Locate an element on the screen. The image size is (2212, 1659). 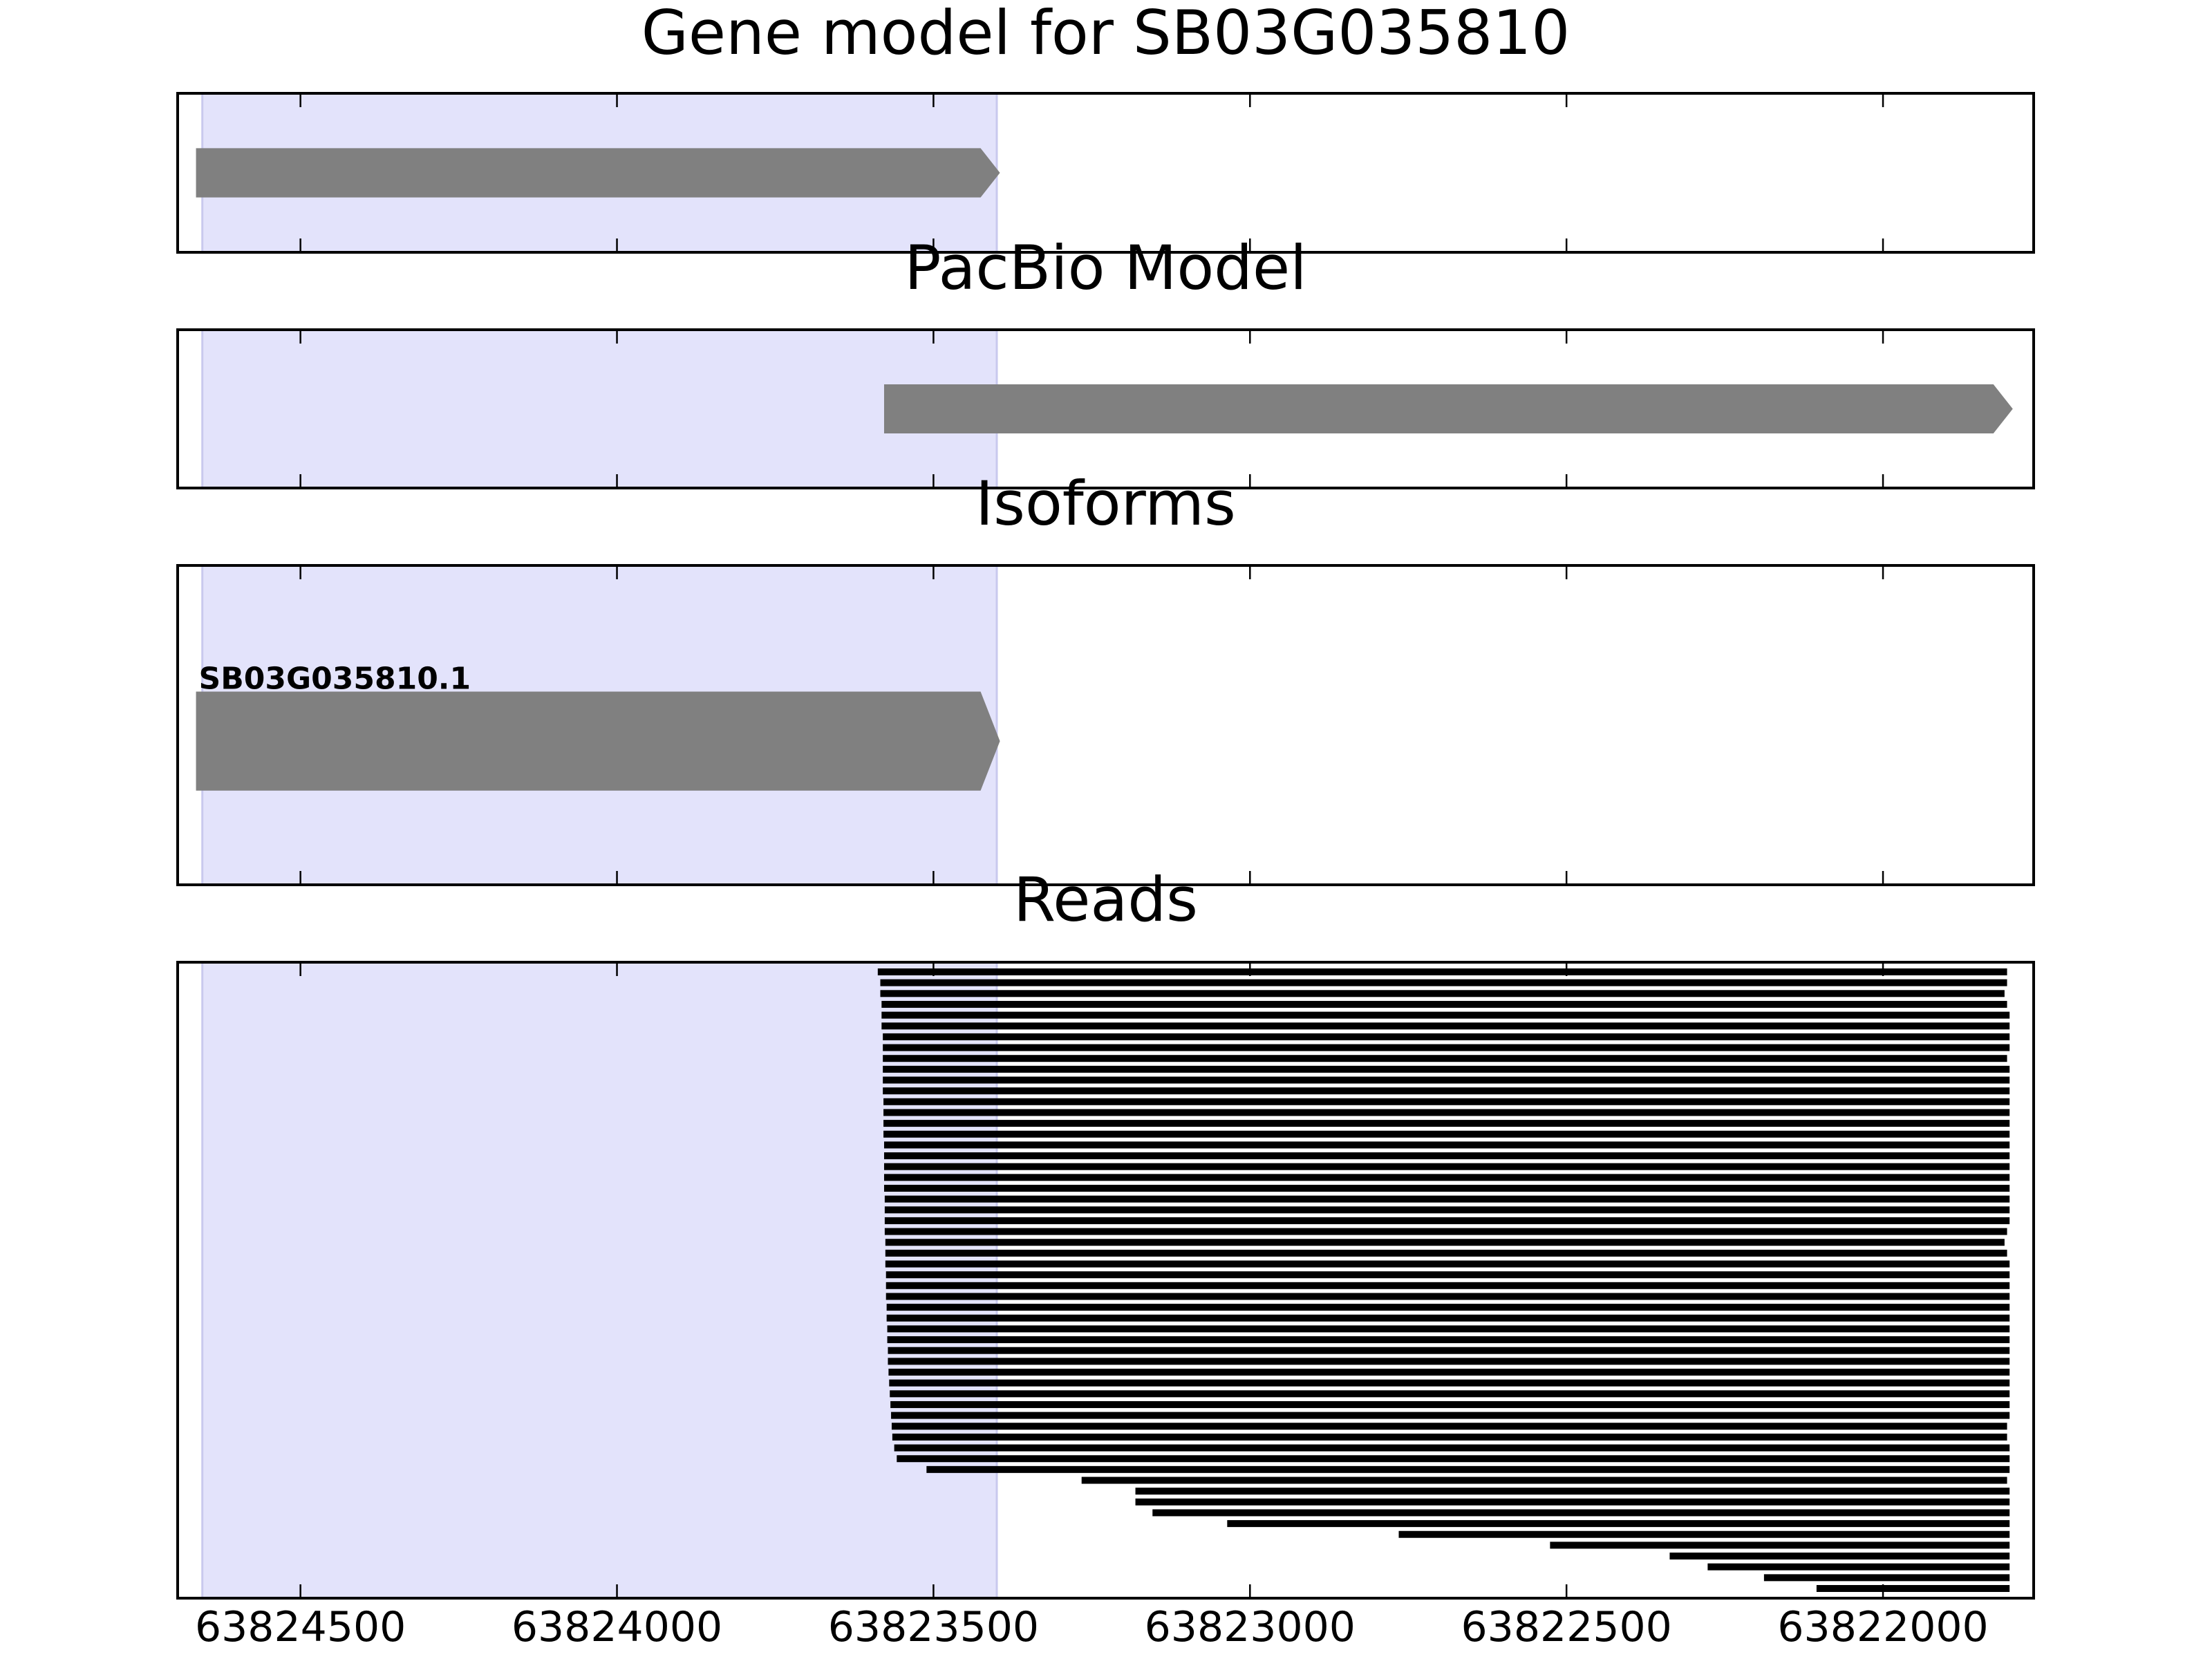
feature-label: SB03G035810.1 is located at coordinates (335, 678).